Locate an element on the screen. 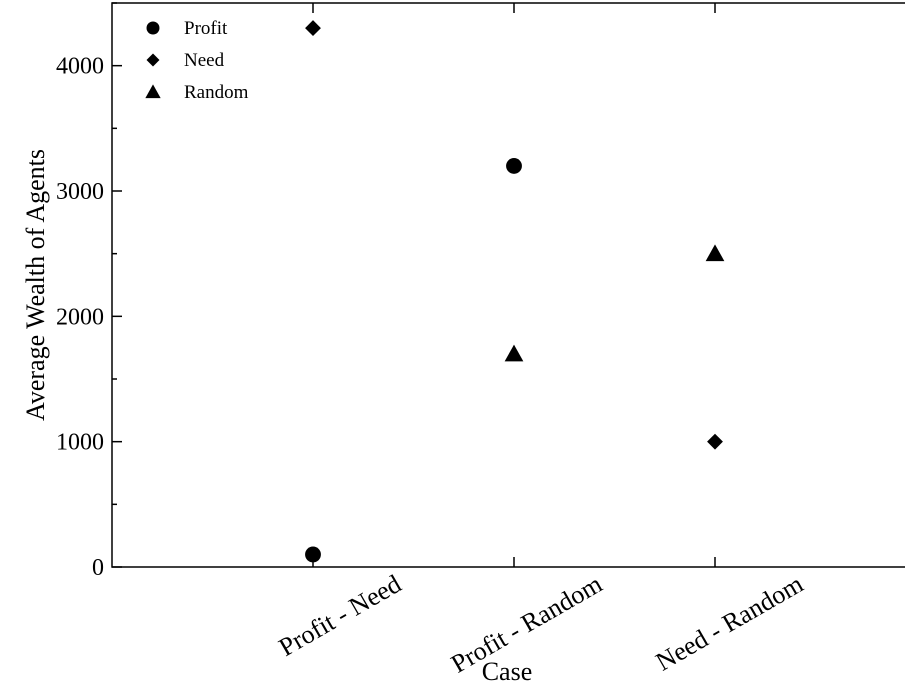  legend-marker-profit is located at coordinates (153, 28).